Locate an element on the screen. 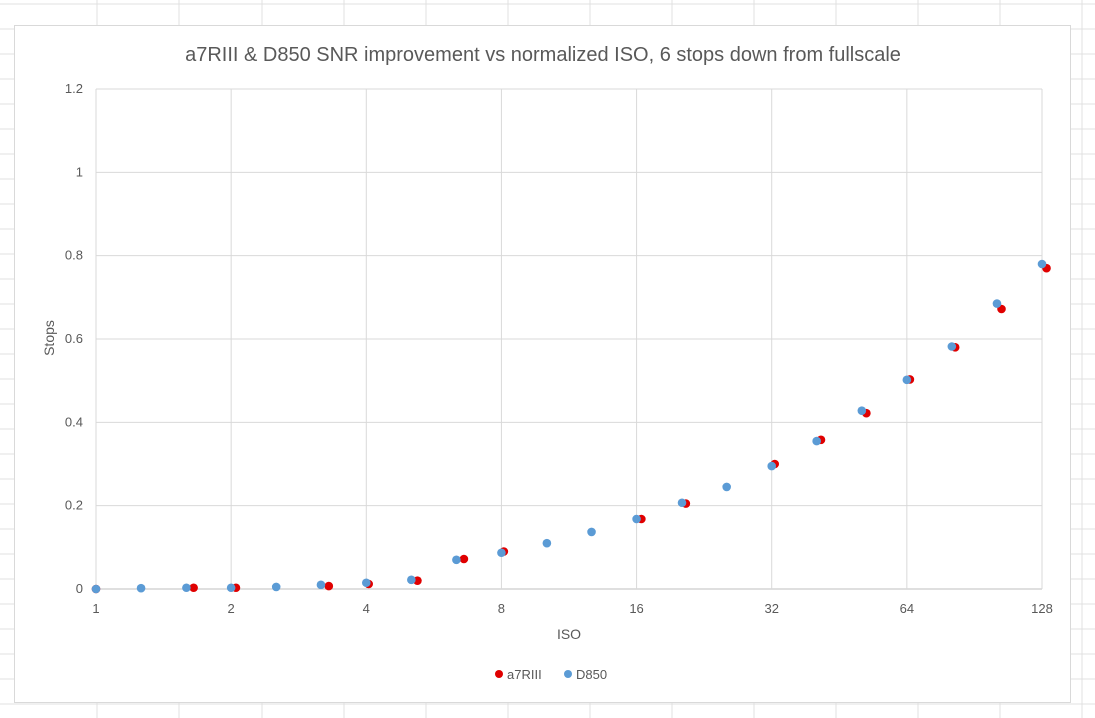  x-tick-label: 4 is located at coordinates (366, 608).